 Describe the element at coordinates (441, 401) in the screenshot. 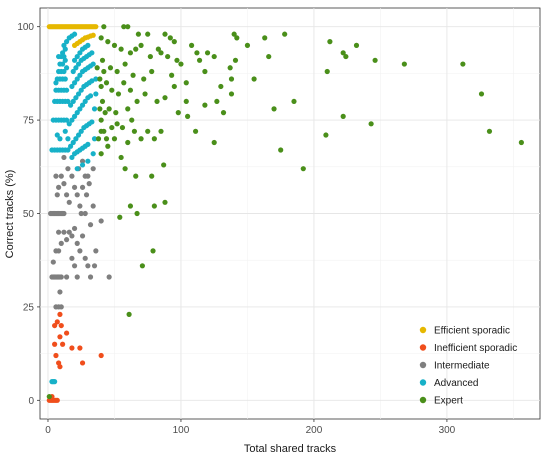

I see `legend-item: Expert` at that location.